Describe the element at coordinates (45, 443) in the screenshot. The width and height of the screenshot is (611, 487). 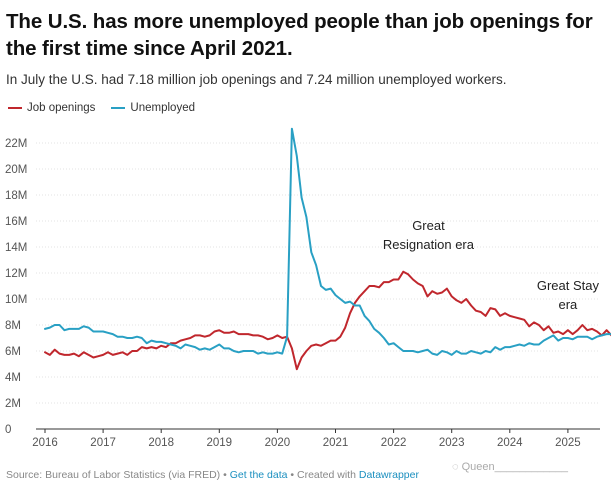
I see `x-tick-label: 2016` at that location.